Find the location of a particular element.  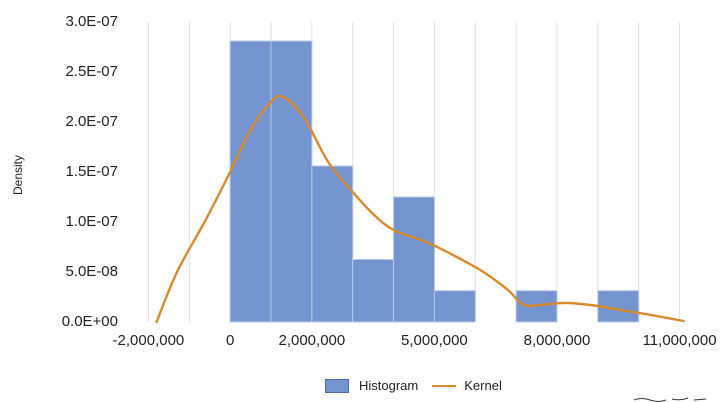

kernel-legend-label: Kernel is located at coordinates (483, 385).